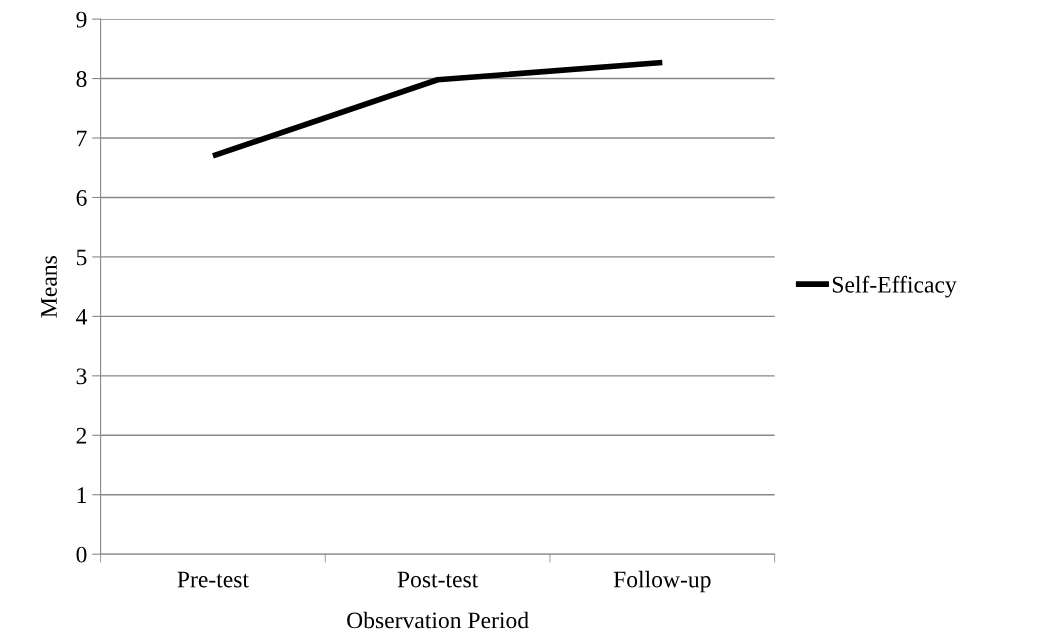 The width and height of the screenshot is (1037, 637). What do you see at coordinates (81, 198) in the screenshot?
I see `y-tick-label: 6` at bounding box center [81, 198].